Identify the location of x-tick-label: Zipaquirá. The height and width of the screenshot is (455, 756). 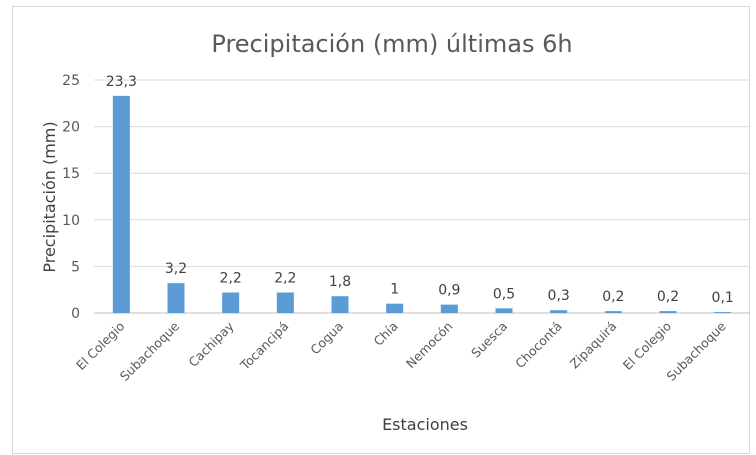
(593, 345).